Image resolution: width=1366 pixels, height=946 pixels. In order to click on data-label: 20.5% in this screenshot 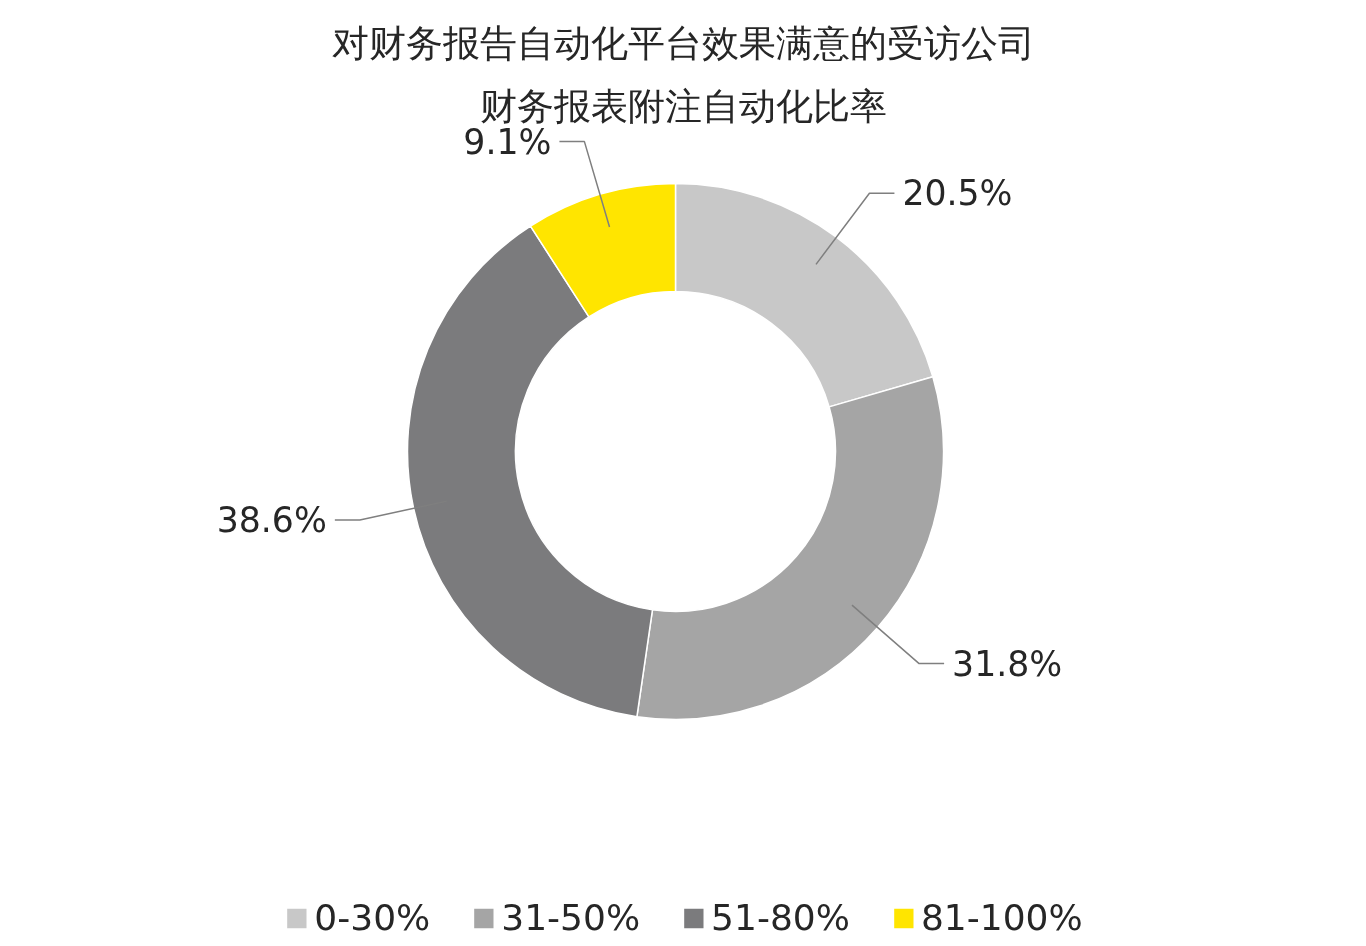, I will do `click(957, 193)`.